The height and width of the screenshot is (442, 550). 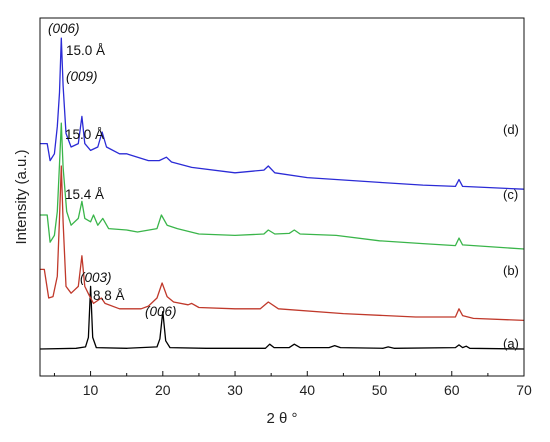 What do you see at coordinates (307, 390) in the screenshot?
I see `x-tick-label-40: 40` at bounding box center [307, 390].